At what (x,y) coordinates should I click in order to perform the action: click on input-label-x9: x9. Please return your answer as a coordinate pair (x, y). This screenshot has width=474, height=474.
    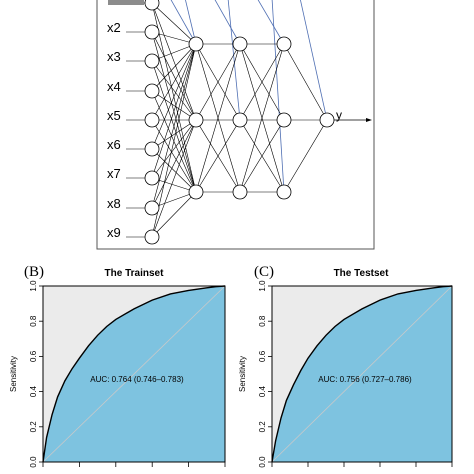
    Looking at the image, I should click on (114, 232).